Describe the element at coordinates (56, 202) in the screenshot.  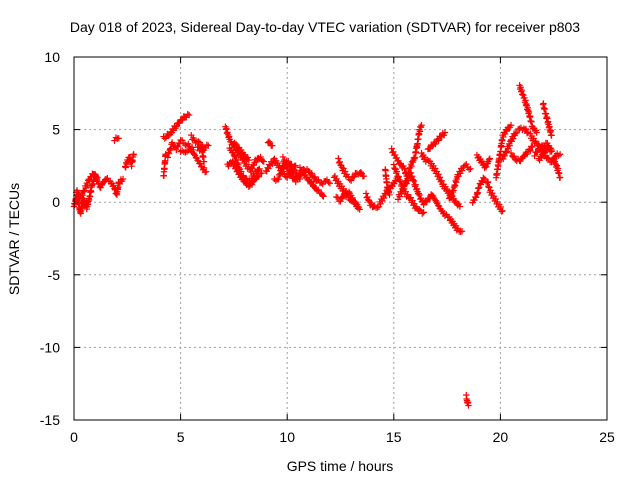
I see `y-tick-label: 0` at that location.